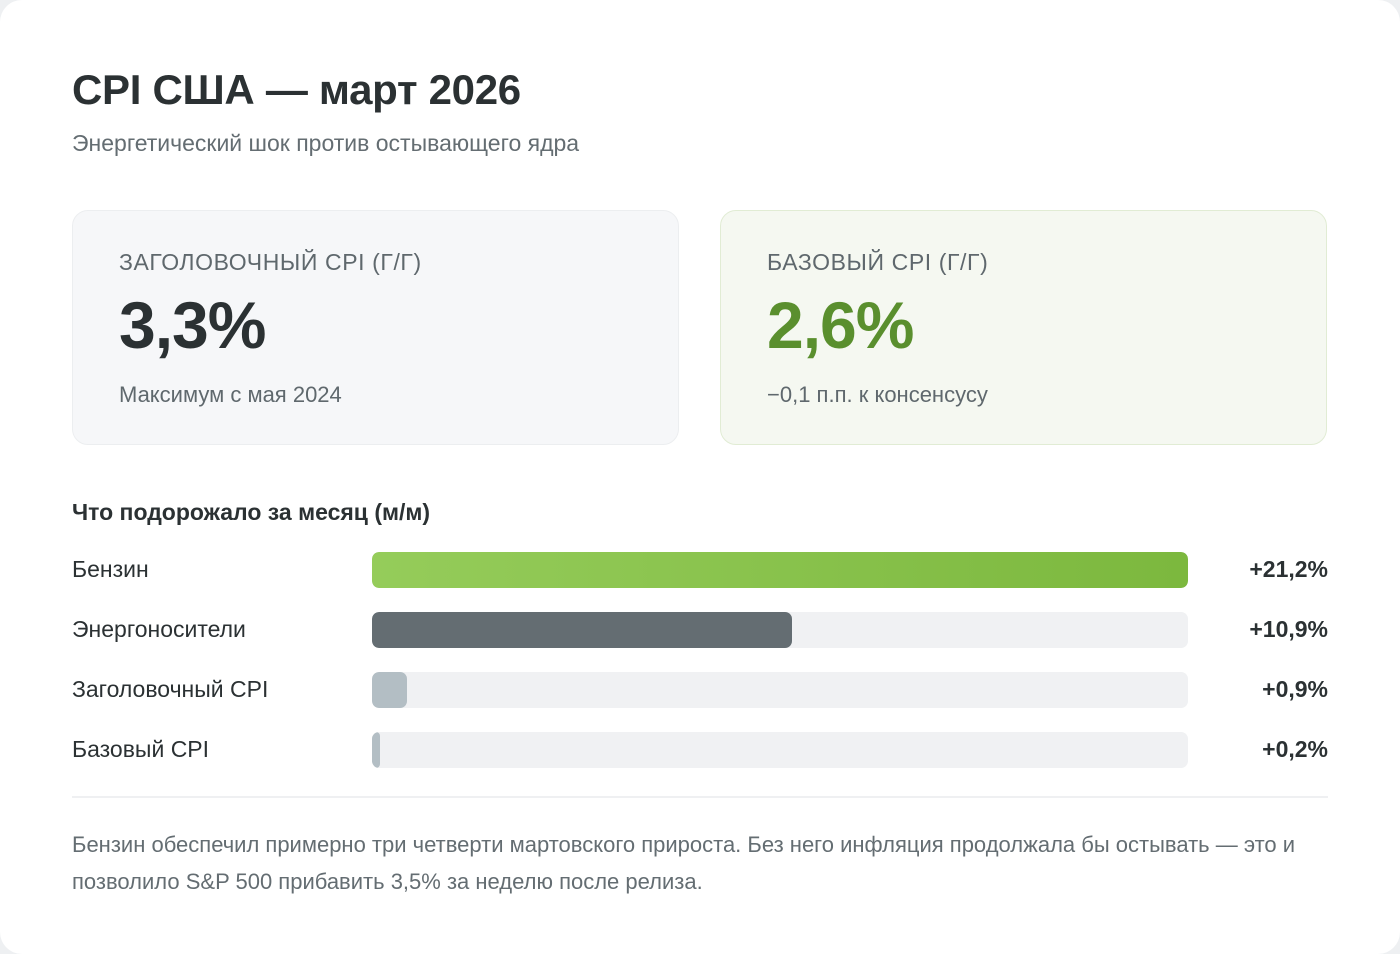  Describe the element at coordinates (1288, 569) in the screenshot. I see `bar-value: +21,2%` at that location.